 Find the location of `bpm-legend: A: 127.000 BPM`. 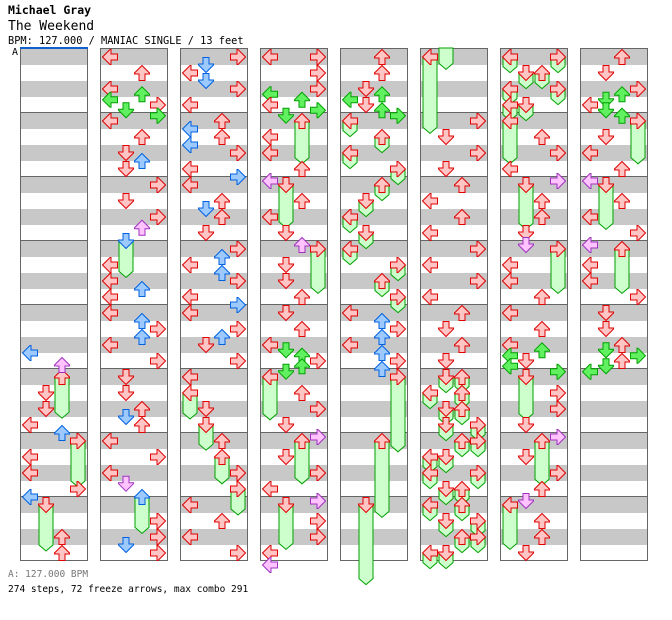

bpm-legend: A: 127.000 BPM is located at coordinates (48, 574).